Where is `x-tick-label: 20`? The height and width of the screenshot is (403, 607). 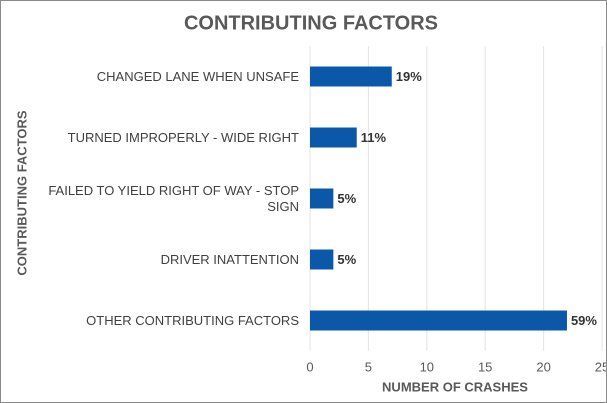 x-tick-label: 20 is located at coordinates (543, 366).